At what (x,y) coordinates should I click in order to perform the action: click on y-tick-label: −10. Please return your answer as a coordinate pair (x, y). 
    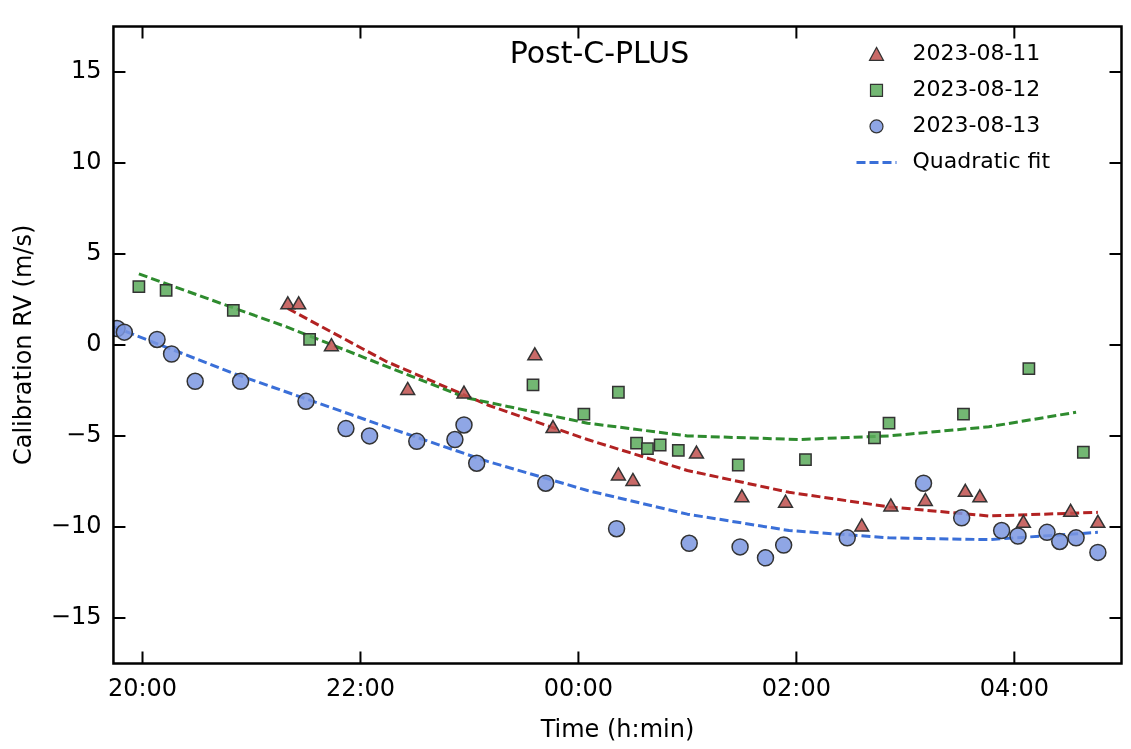
    Looking at the image, I should click on (76, 525).